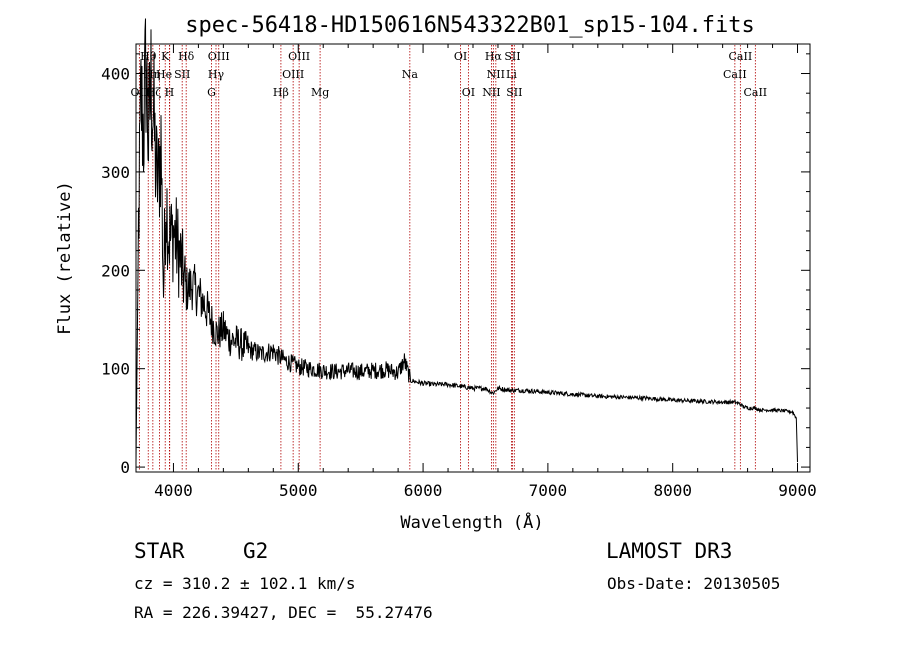  What do you see at coordinates (548, 490) in the screenshot?
I see `x-tick-label: 7000` at bounding box center [548, 490].